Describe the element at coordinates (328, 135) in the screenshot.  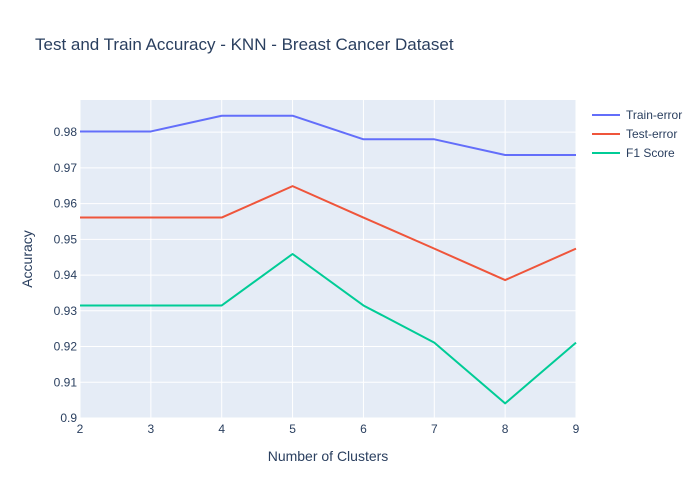
I see `series-line-train-error` at that location.